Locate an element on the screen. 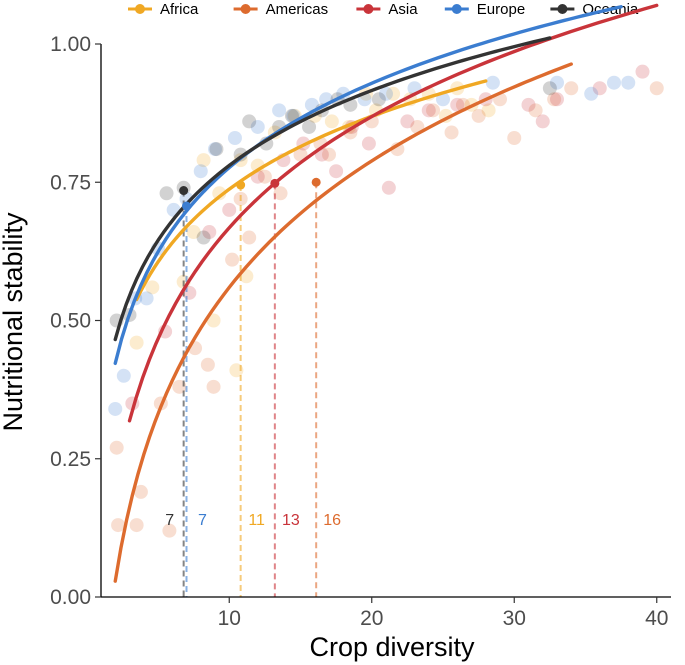 The height and width of the screenshot is (665, 685). x-tick-label: 30 is located at coordinates (514, 618).